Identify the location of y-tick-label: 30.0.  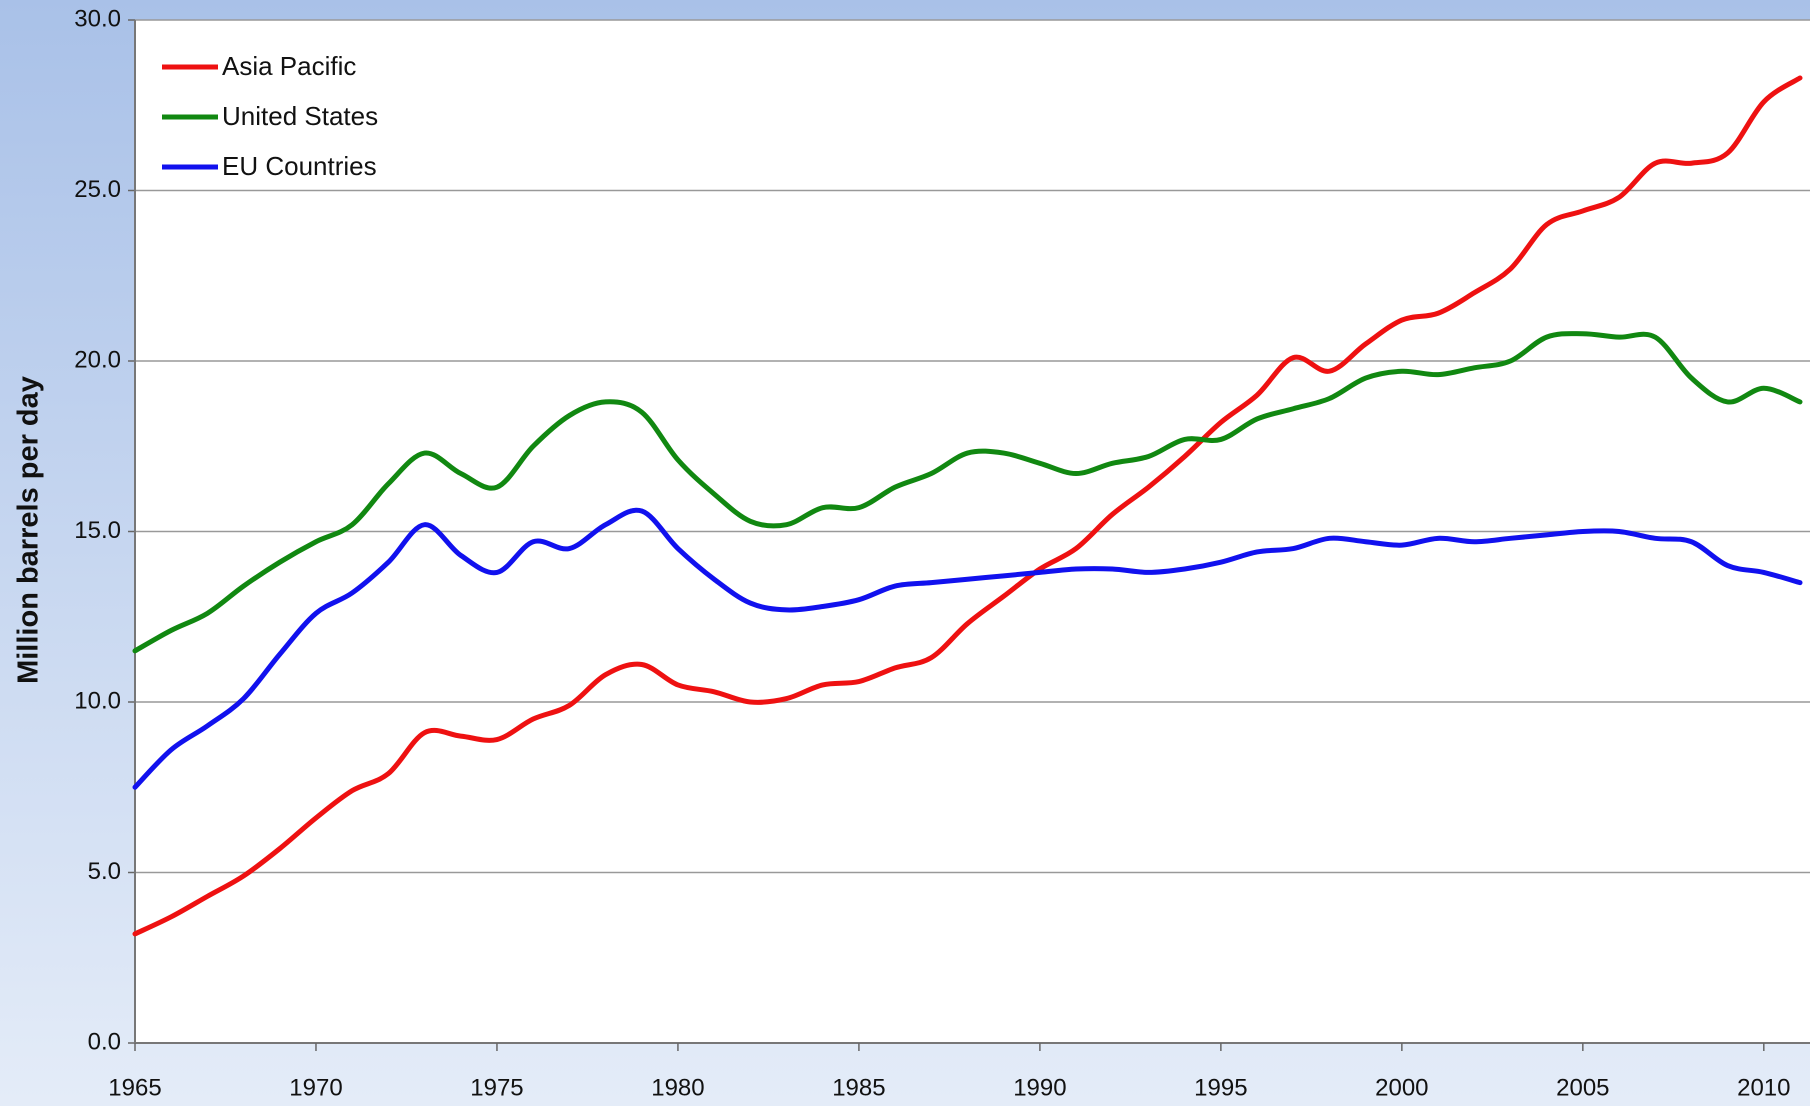
(97, 18).